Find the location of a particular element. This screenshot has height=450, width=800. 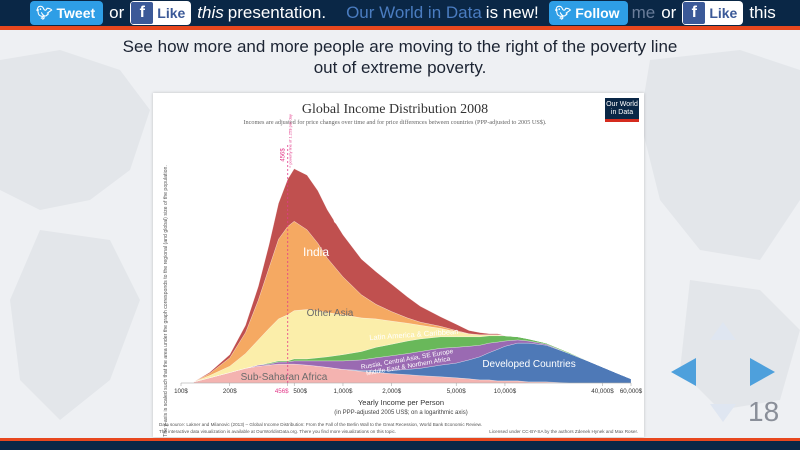

region-label-india: India is located at coordinates (316, 252).